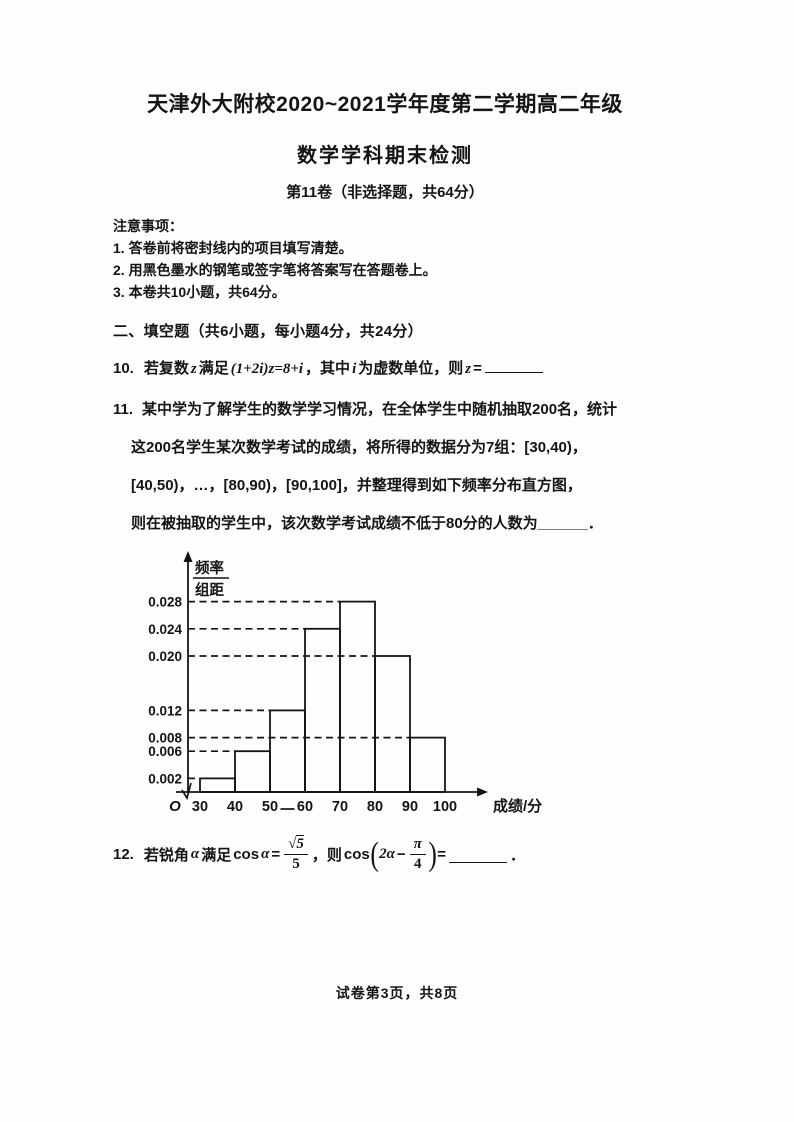 The image size is (794, 1122). I want to click on question-10-number: 10., so click(123, 368).